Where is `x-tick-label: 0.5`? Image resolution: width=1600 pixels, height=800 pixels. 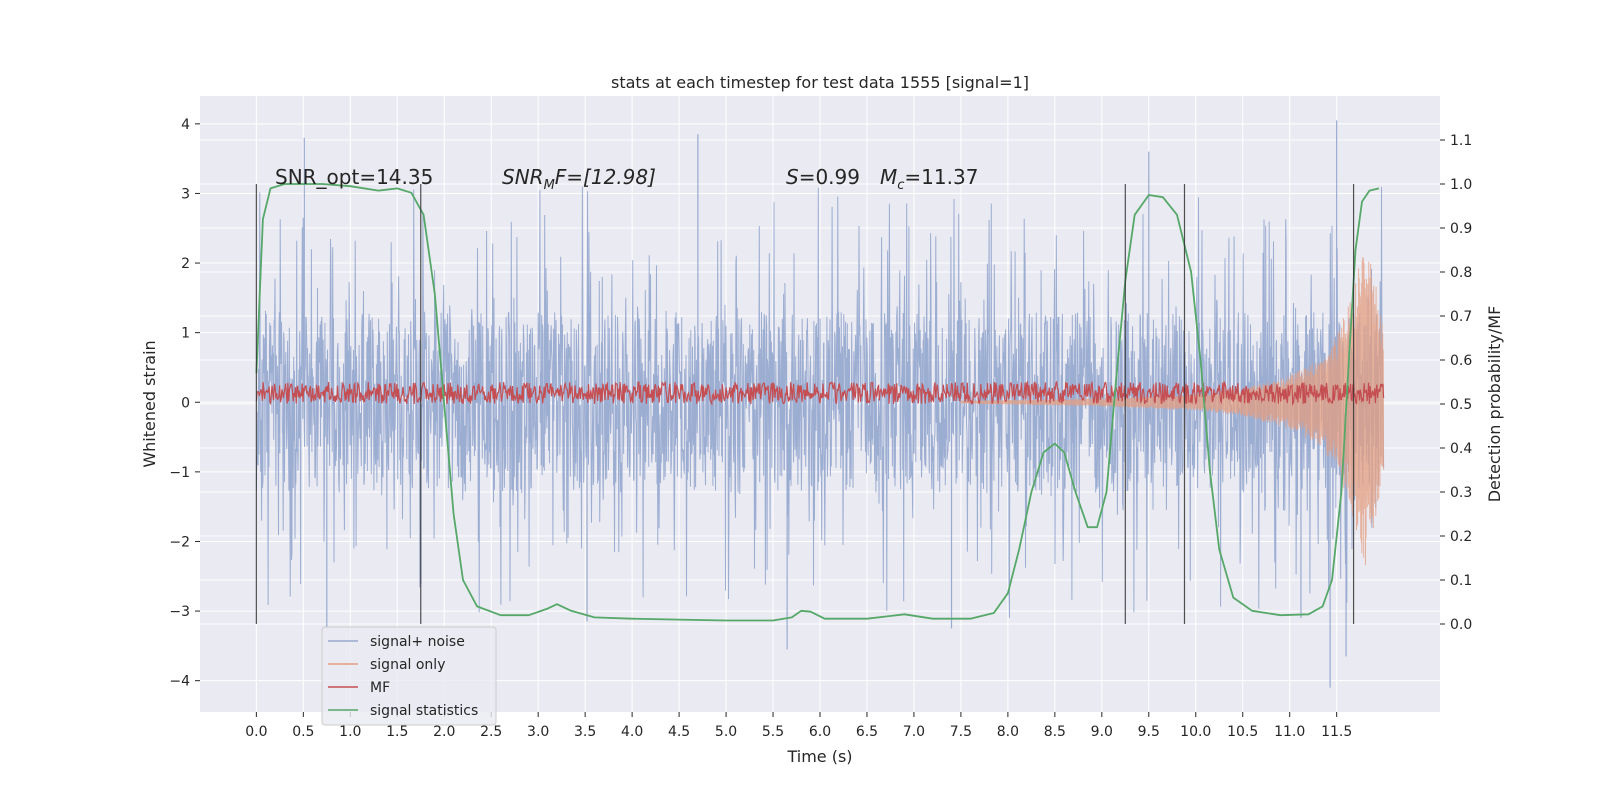
x-tick-label: 0.5 is located at coordinates (303, 732).